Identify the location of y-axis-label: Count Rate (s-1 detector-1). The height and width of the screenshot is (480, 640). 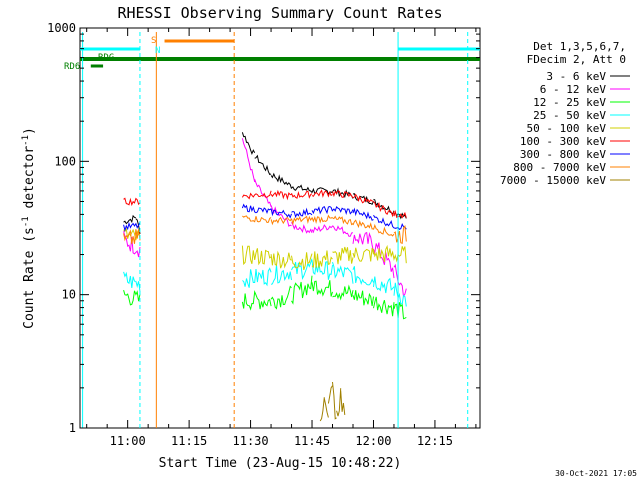
(29, 228).